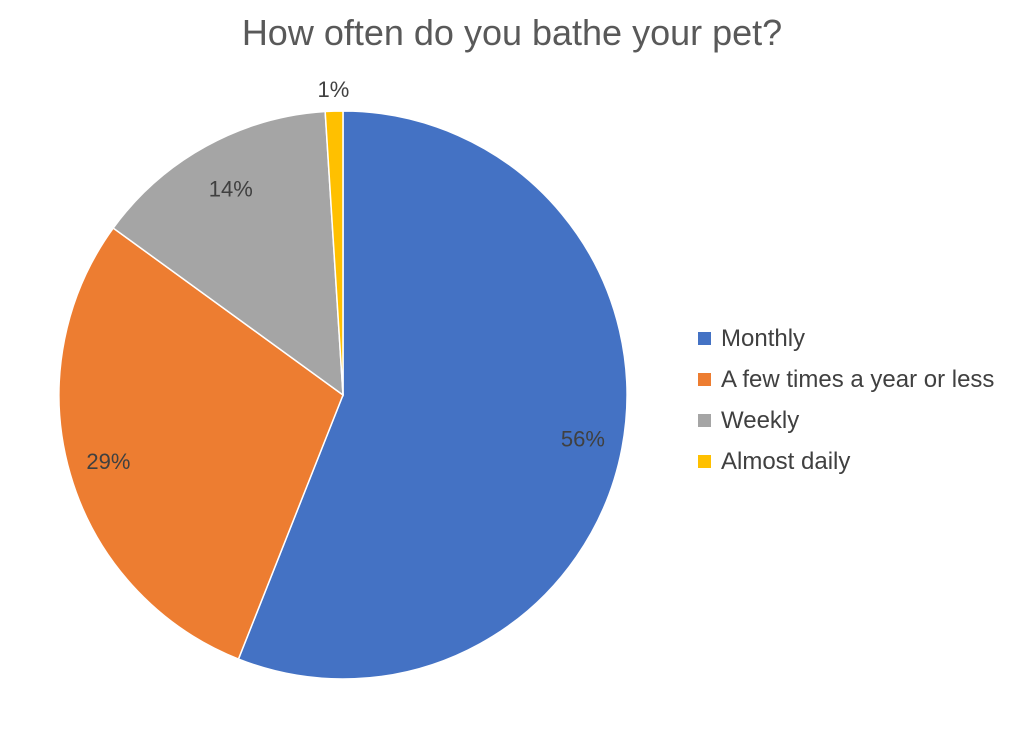  What do you see at coordinates (786, 461) in the screenshot?
I see `legend-label: Almost daily` at bounding box center [786, 461].